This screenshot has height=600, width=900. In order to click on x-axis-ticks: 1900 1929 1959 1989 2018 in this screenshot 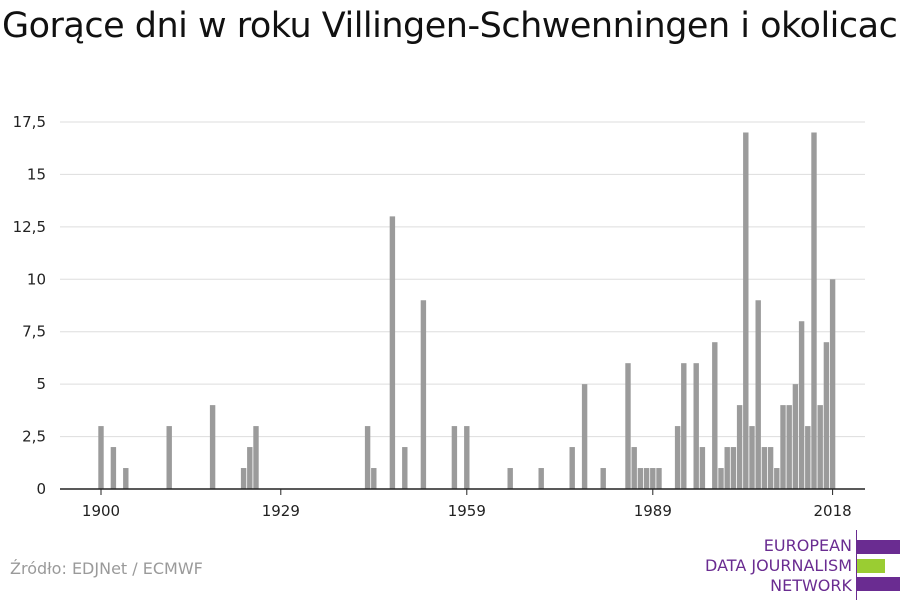, I will do `click(467, 504)`.